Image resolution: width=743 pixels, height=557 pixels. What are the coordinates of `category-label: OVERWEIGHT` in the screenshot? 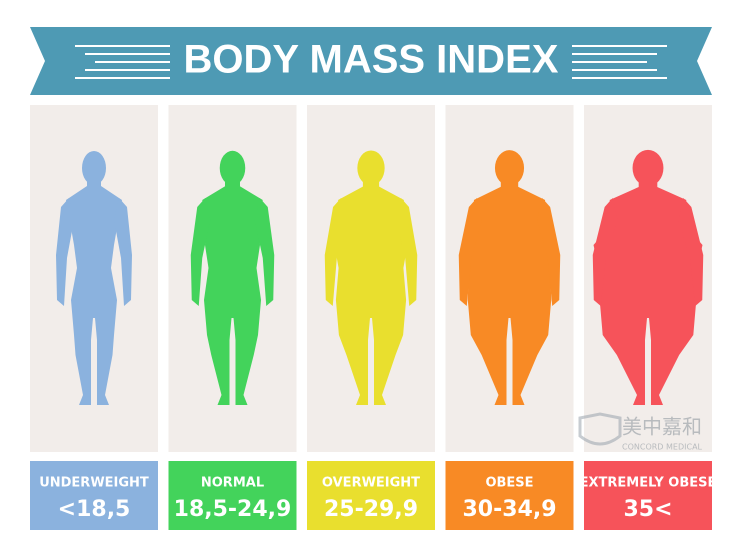 It's located at (371, 483).